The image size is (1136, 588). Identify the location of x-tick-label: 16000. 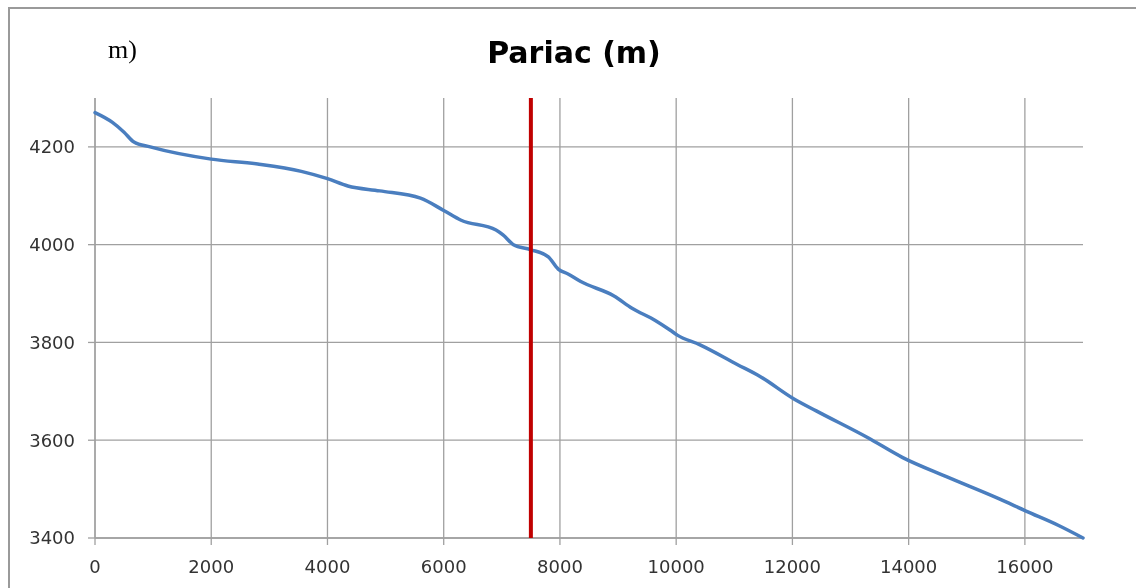
(1025, 566).